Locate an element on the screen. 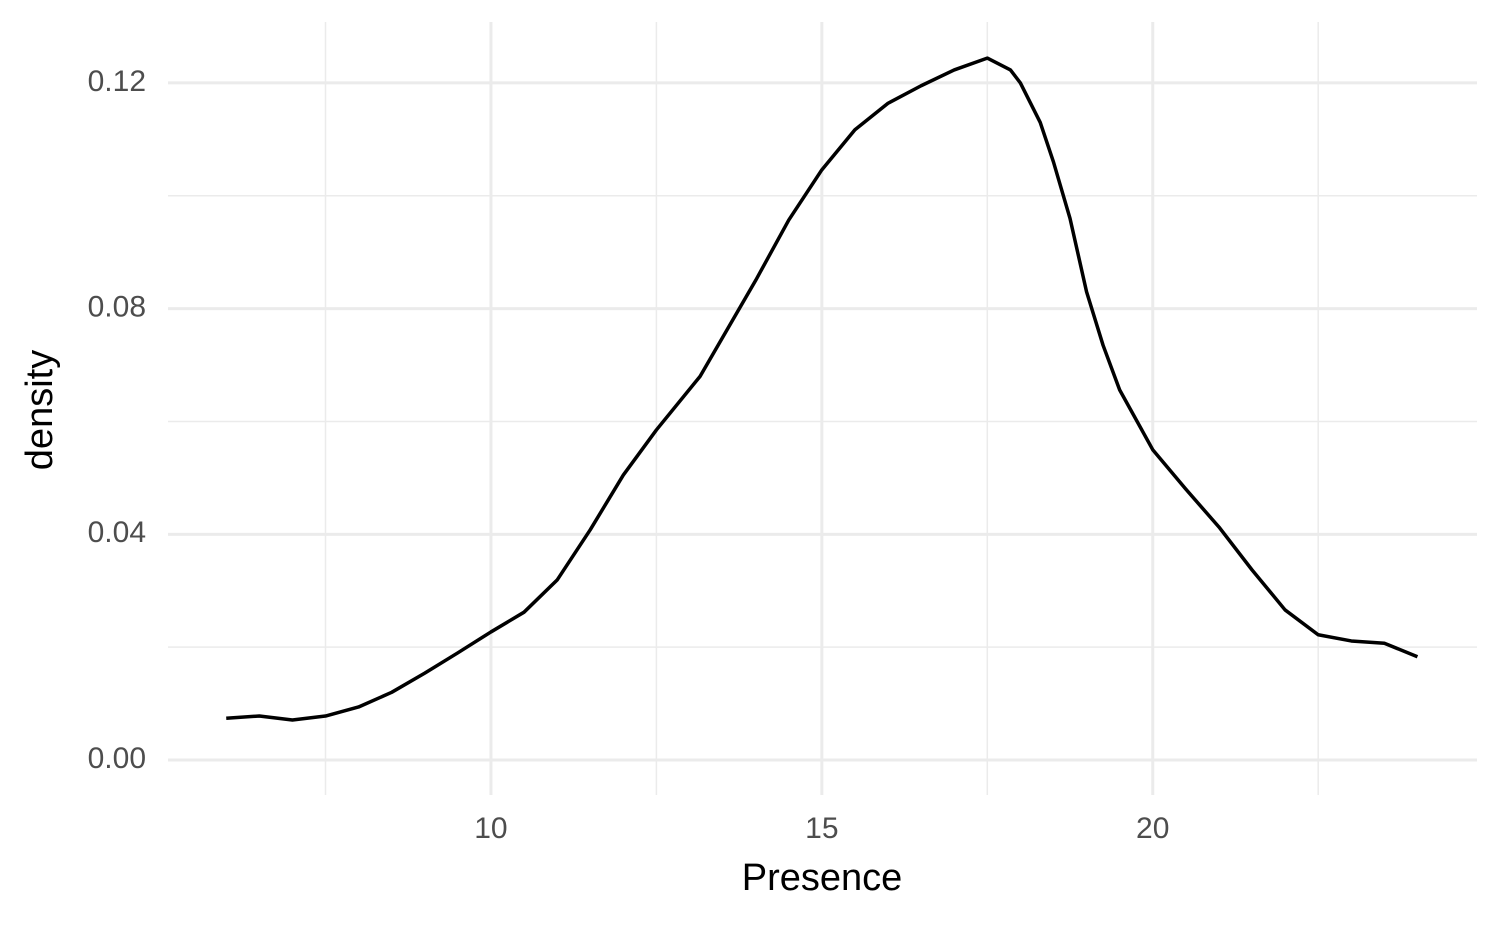 This screenshot has height=927, width=1500. y-tick-label: 0.12 is located at coordinates (117, 81).